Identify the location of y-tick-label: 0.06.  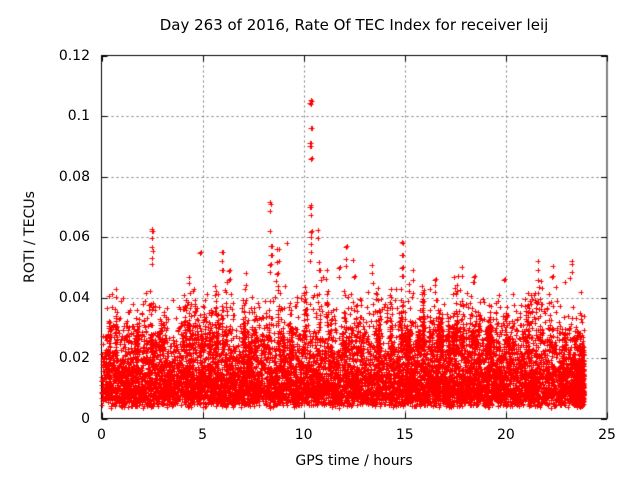
(74, 237).